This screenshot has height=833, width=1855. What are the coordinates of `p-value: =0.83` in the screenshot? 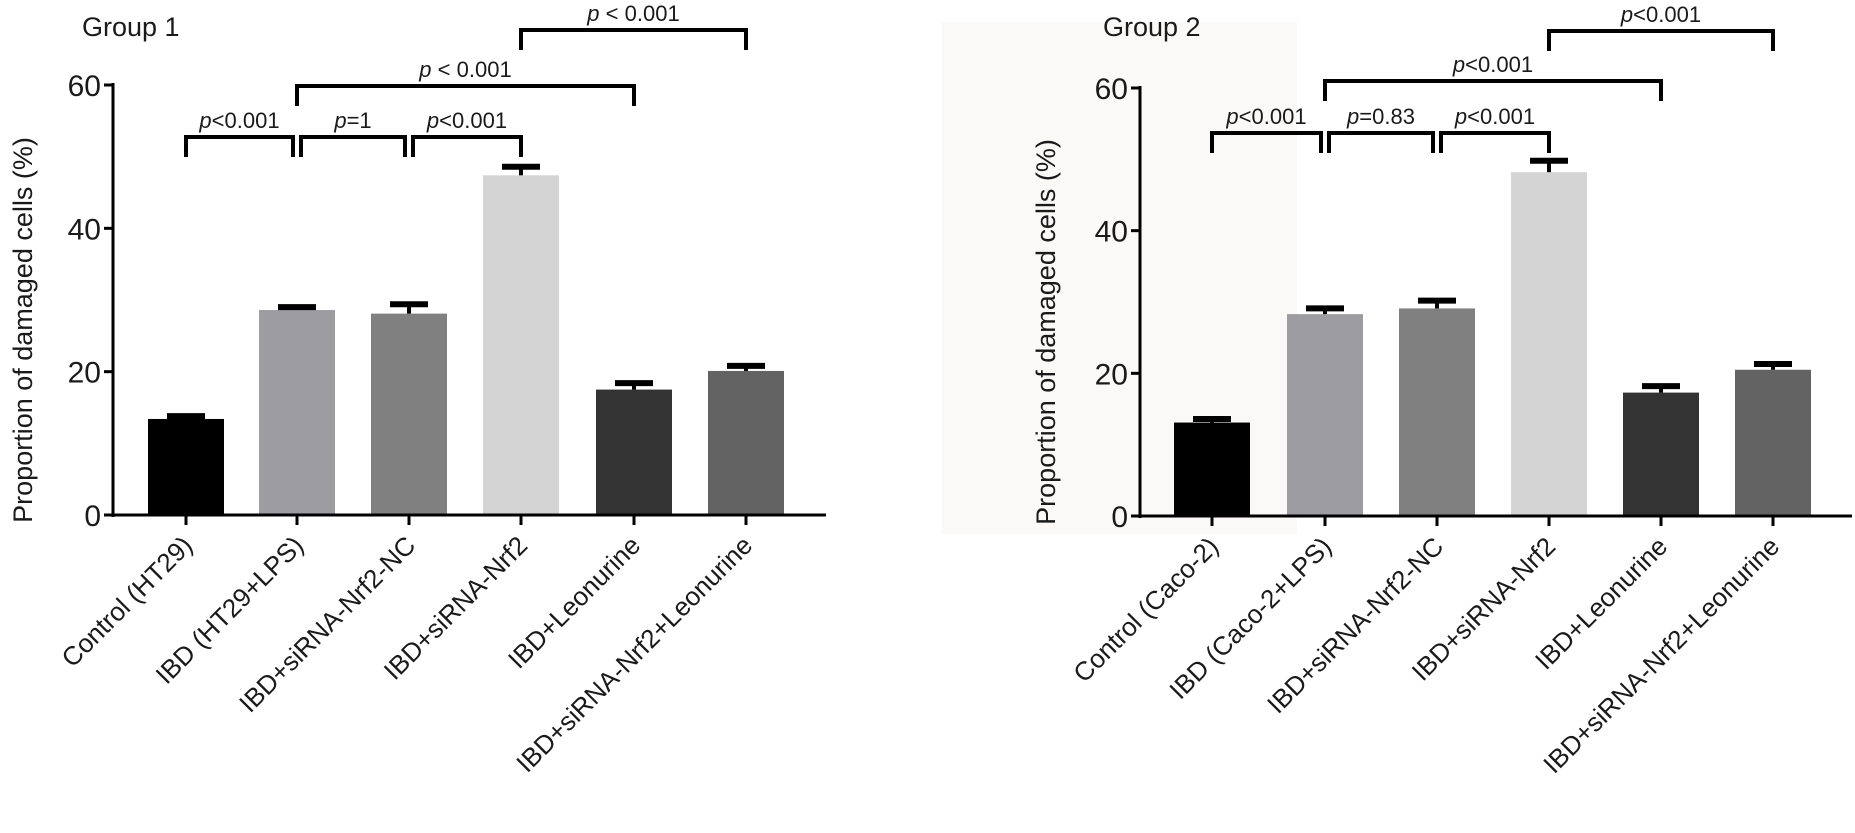 It's located at (1387, 116).